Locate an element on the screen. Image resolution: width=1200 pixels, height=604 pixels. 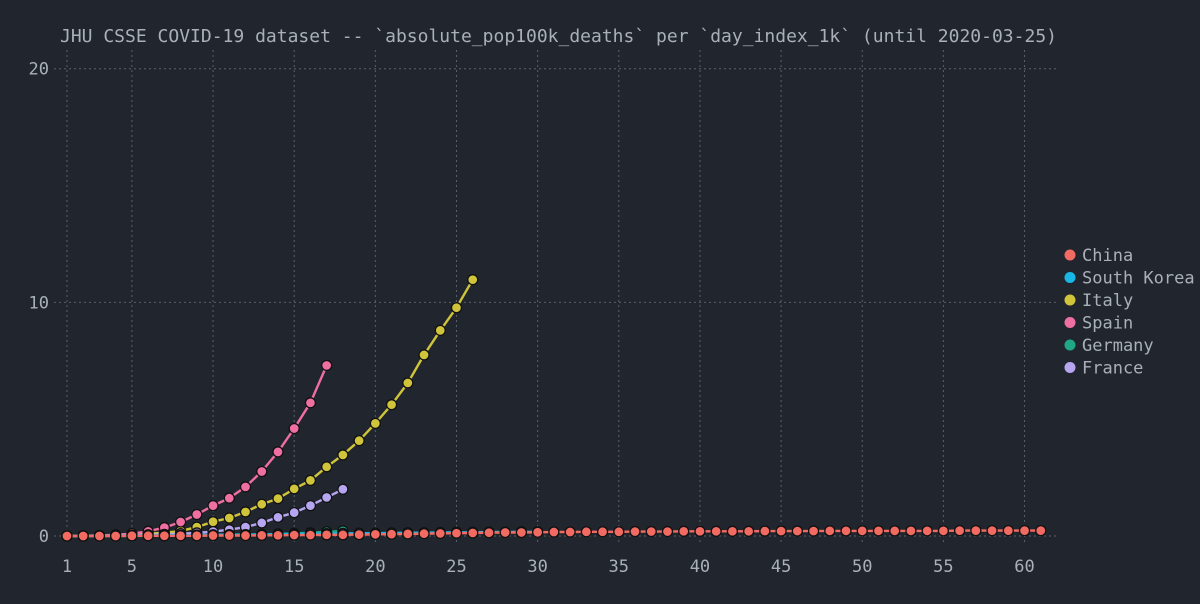
series-china is located at coordinates (554, 533).